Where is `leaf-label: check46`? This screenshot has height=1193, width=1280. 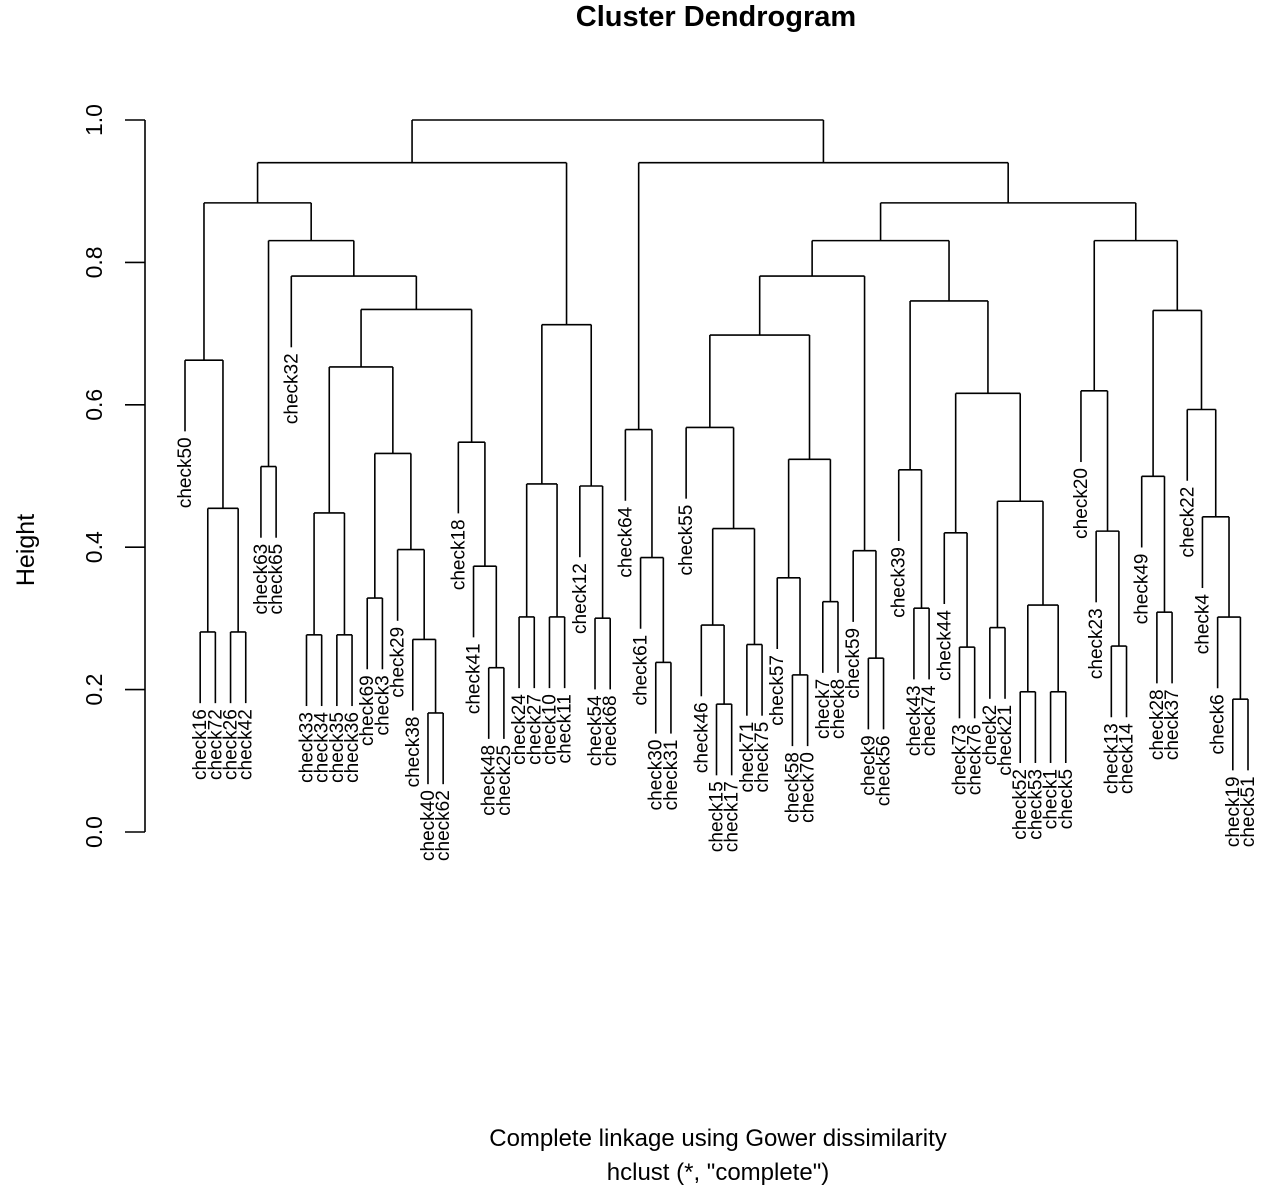
leaf-label: check46 is located at coordinates (701, 737).